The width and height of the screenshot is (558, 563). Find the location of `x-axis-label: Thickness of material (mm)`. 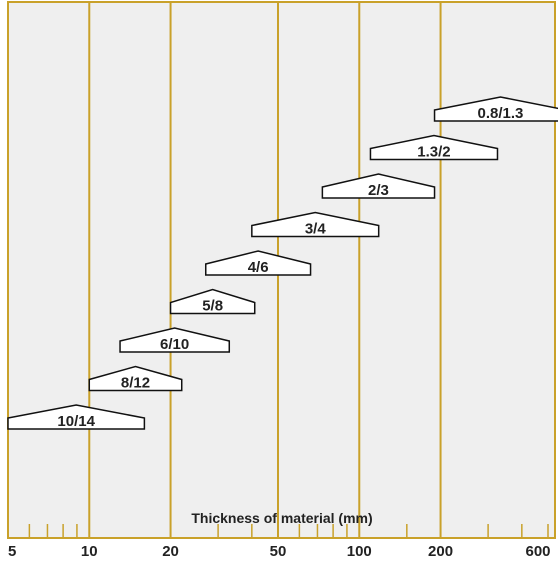

x-axis-label: Thickness of material (mm) is located at coordinates (281, 518).